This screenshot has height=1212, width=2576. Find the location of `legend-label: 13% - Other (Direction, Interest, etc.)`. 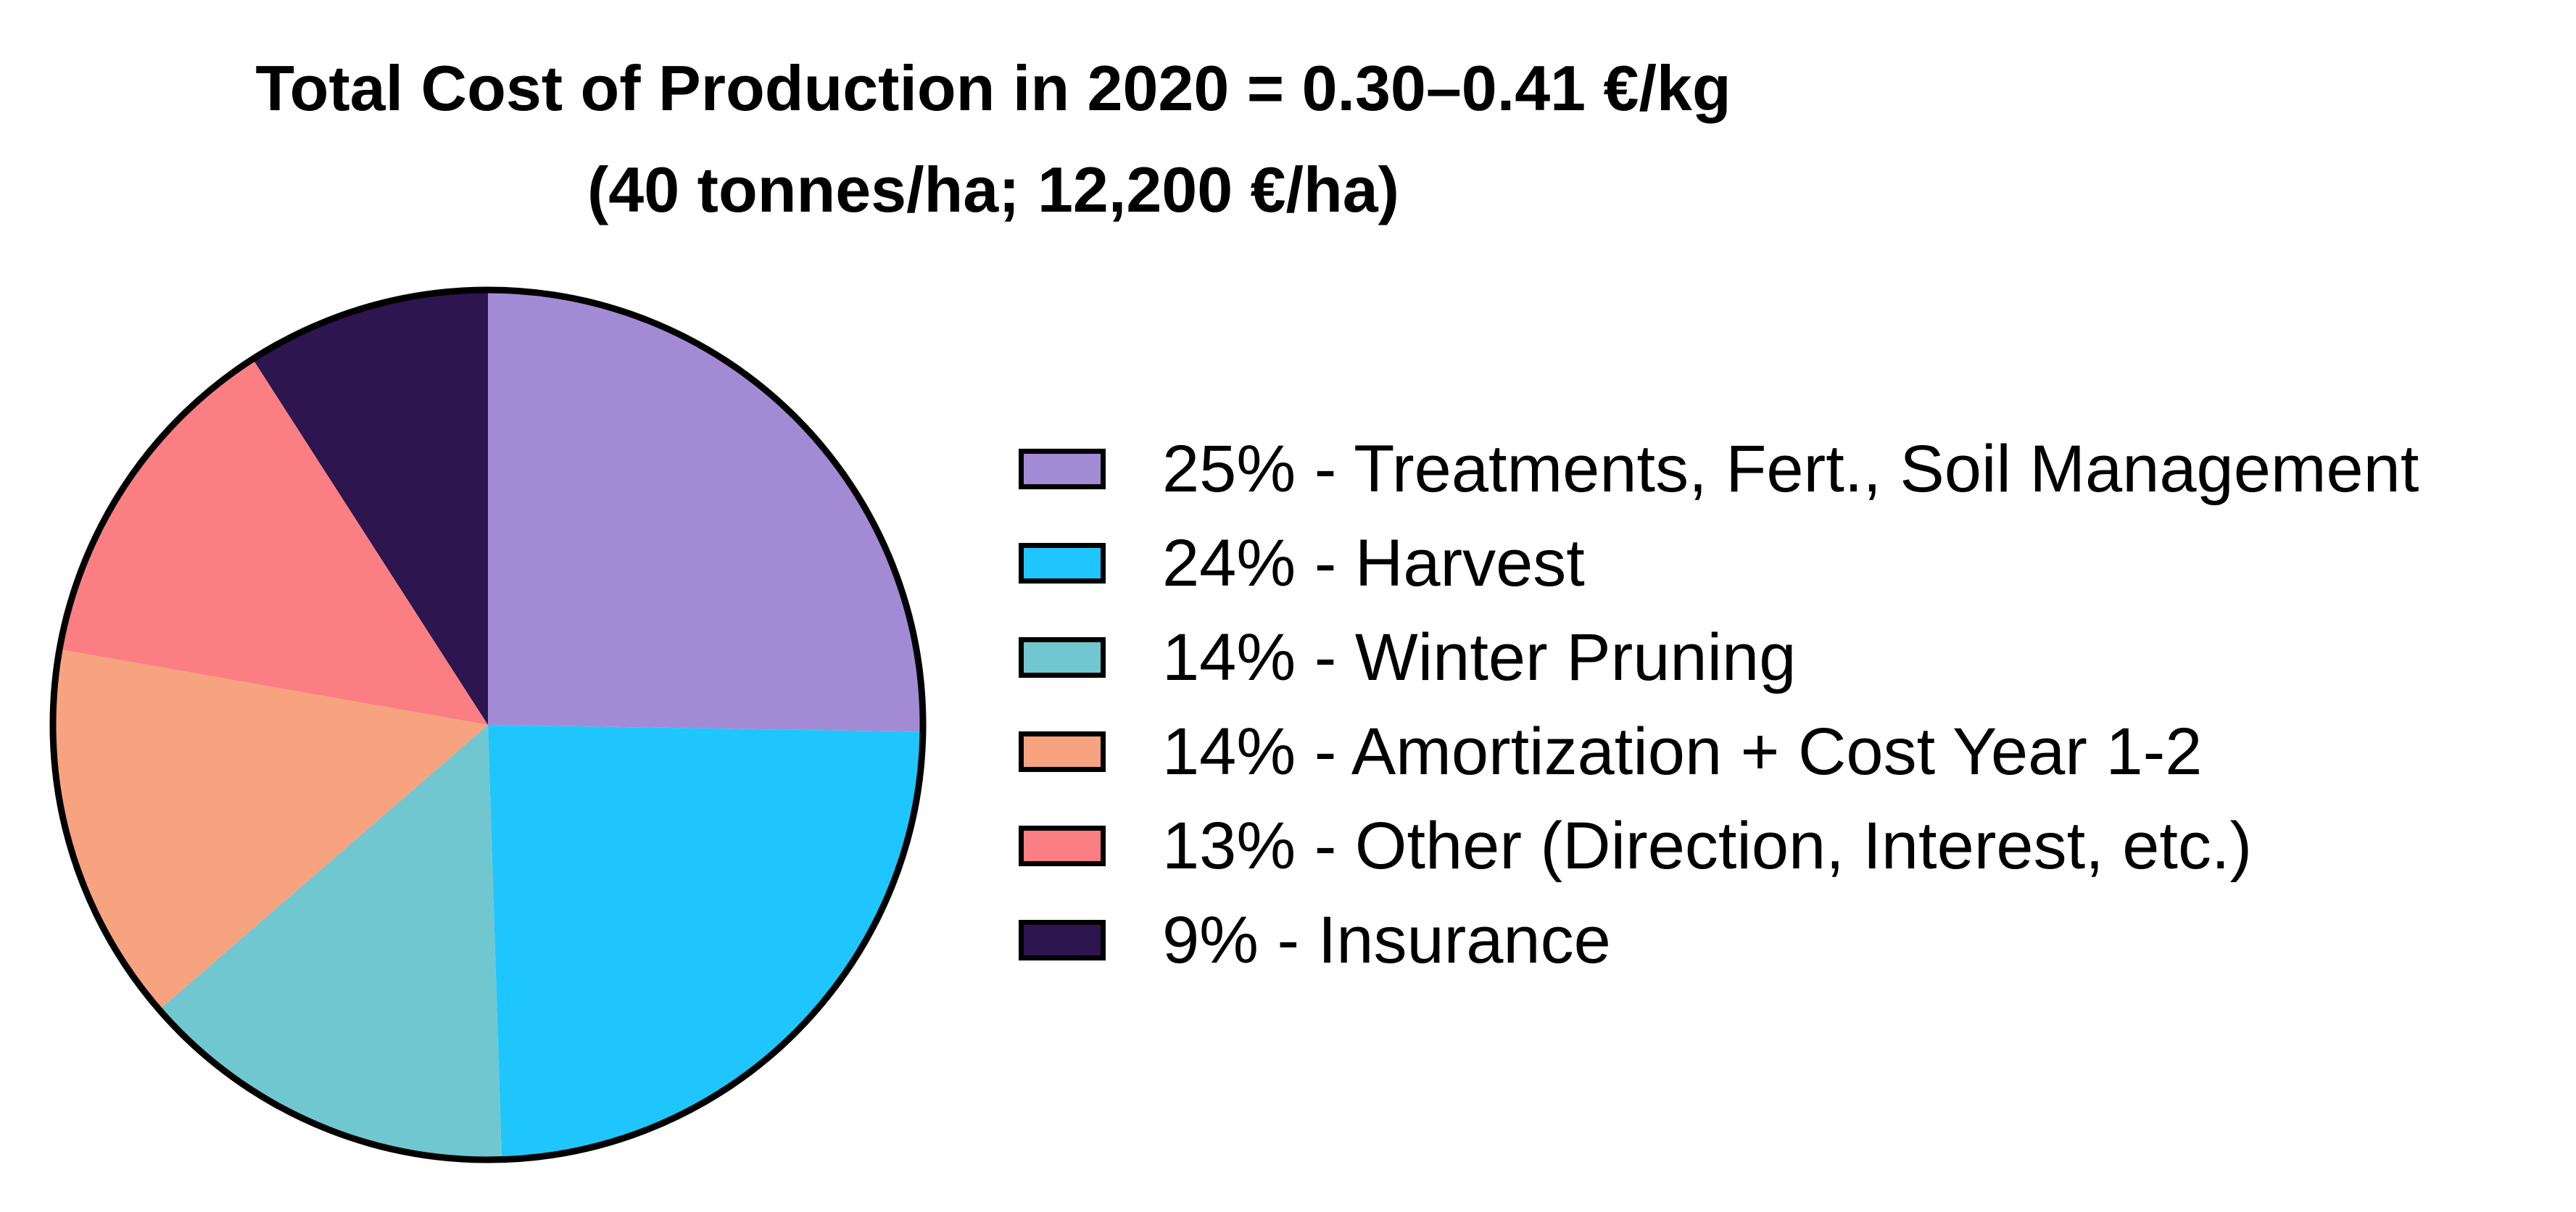

legend-label: 13% - Other (Direction, Interest, etc.) is located at coordinates (1708, 846).